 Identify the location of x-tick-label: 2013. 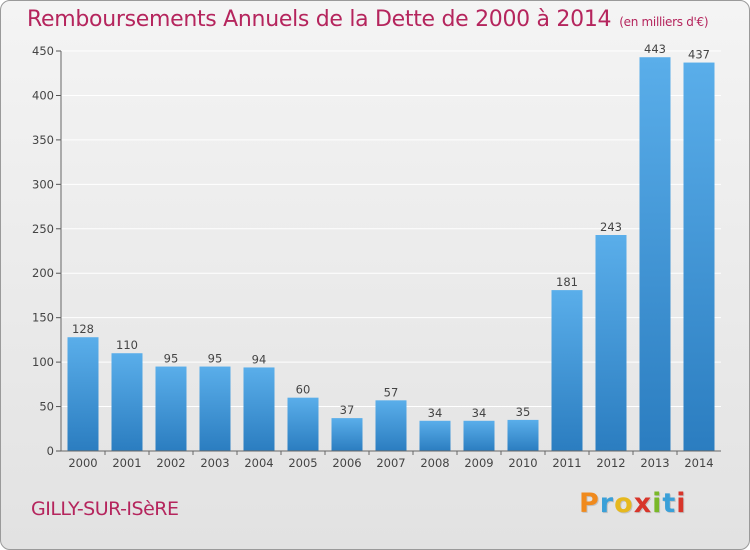
(654, 463).